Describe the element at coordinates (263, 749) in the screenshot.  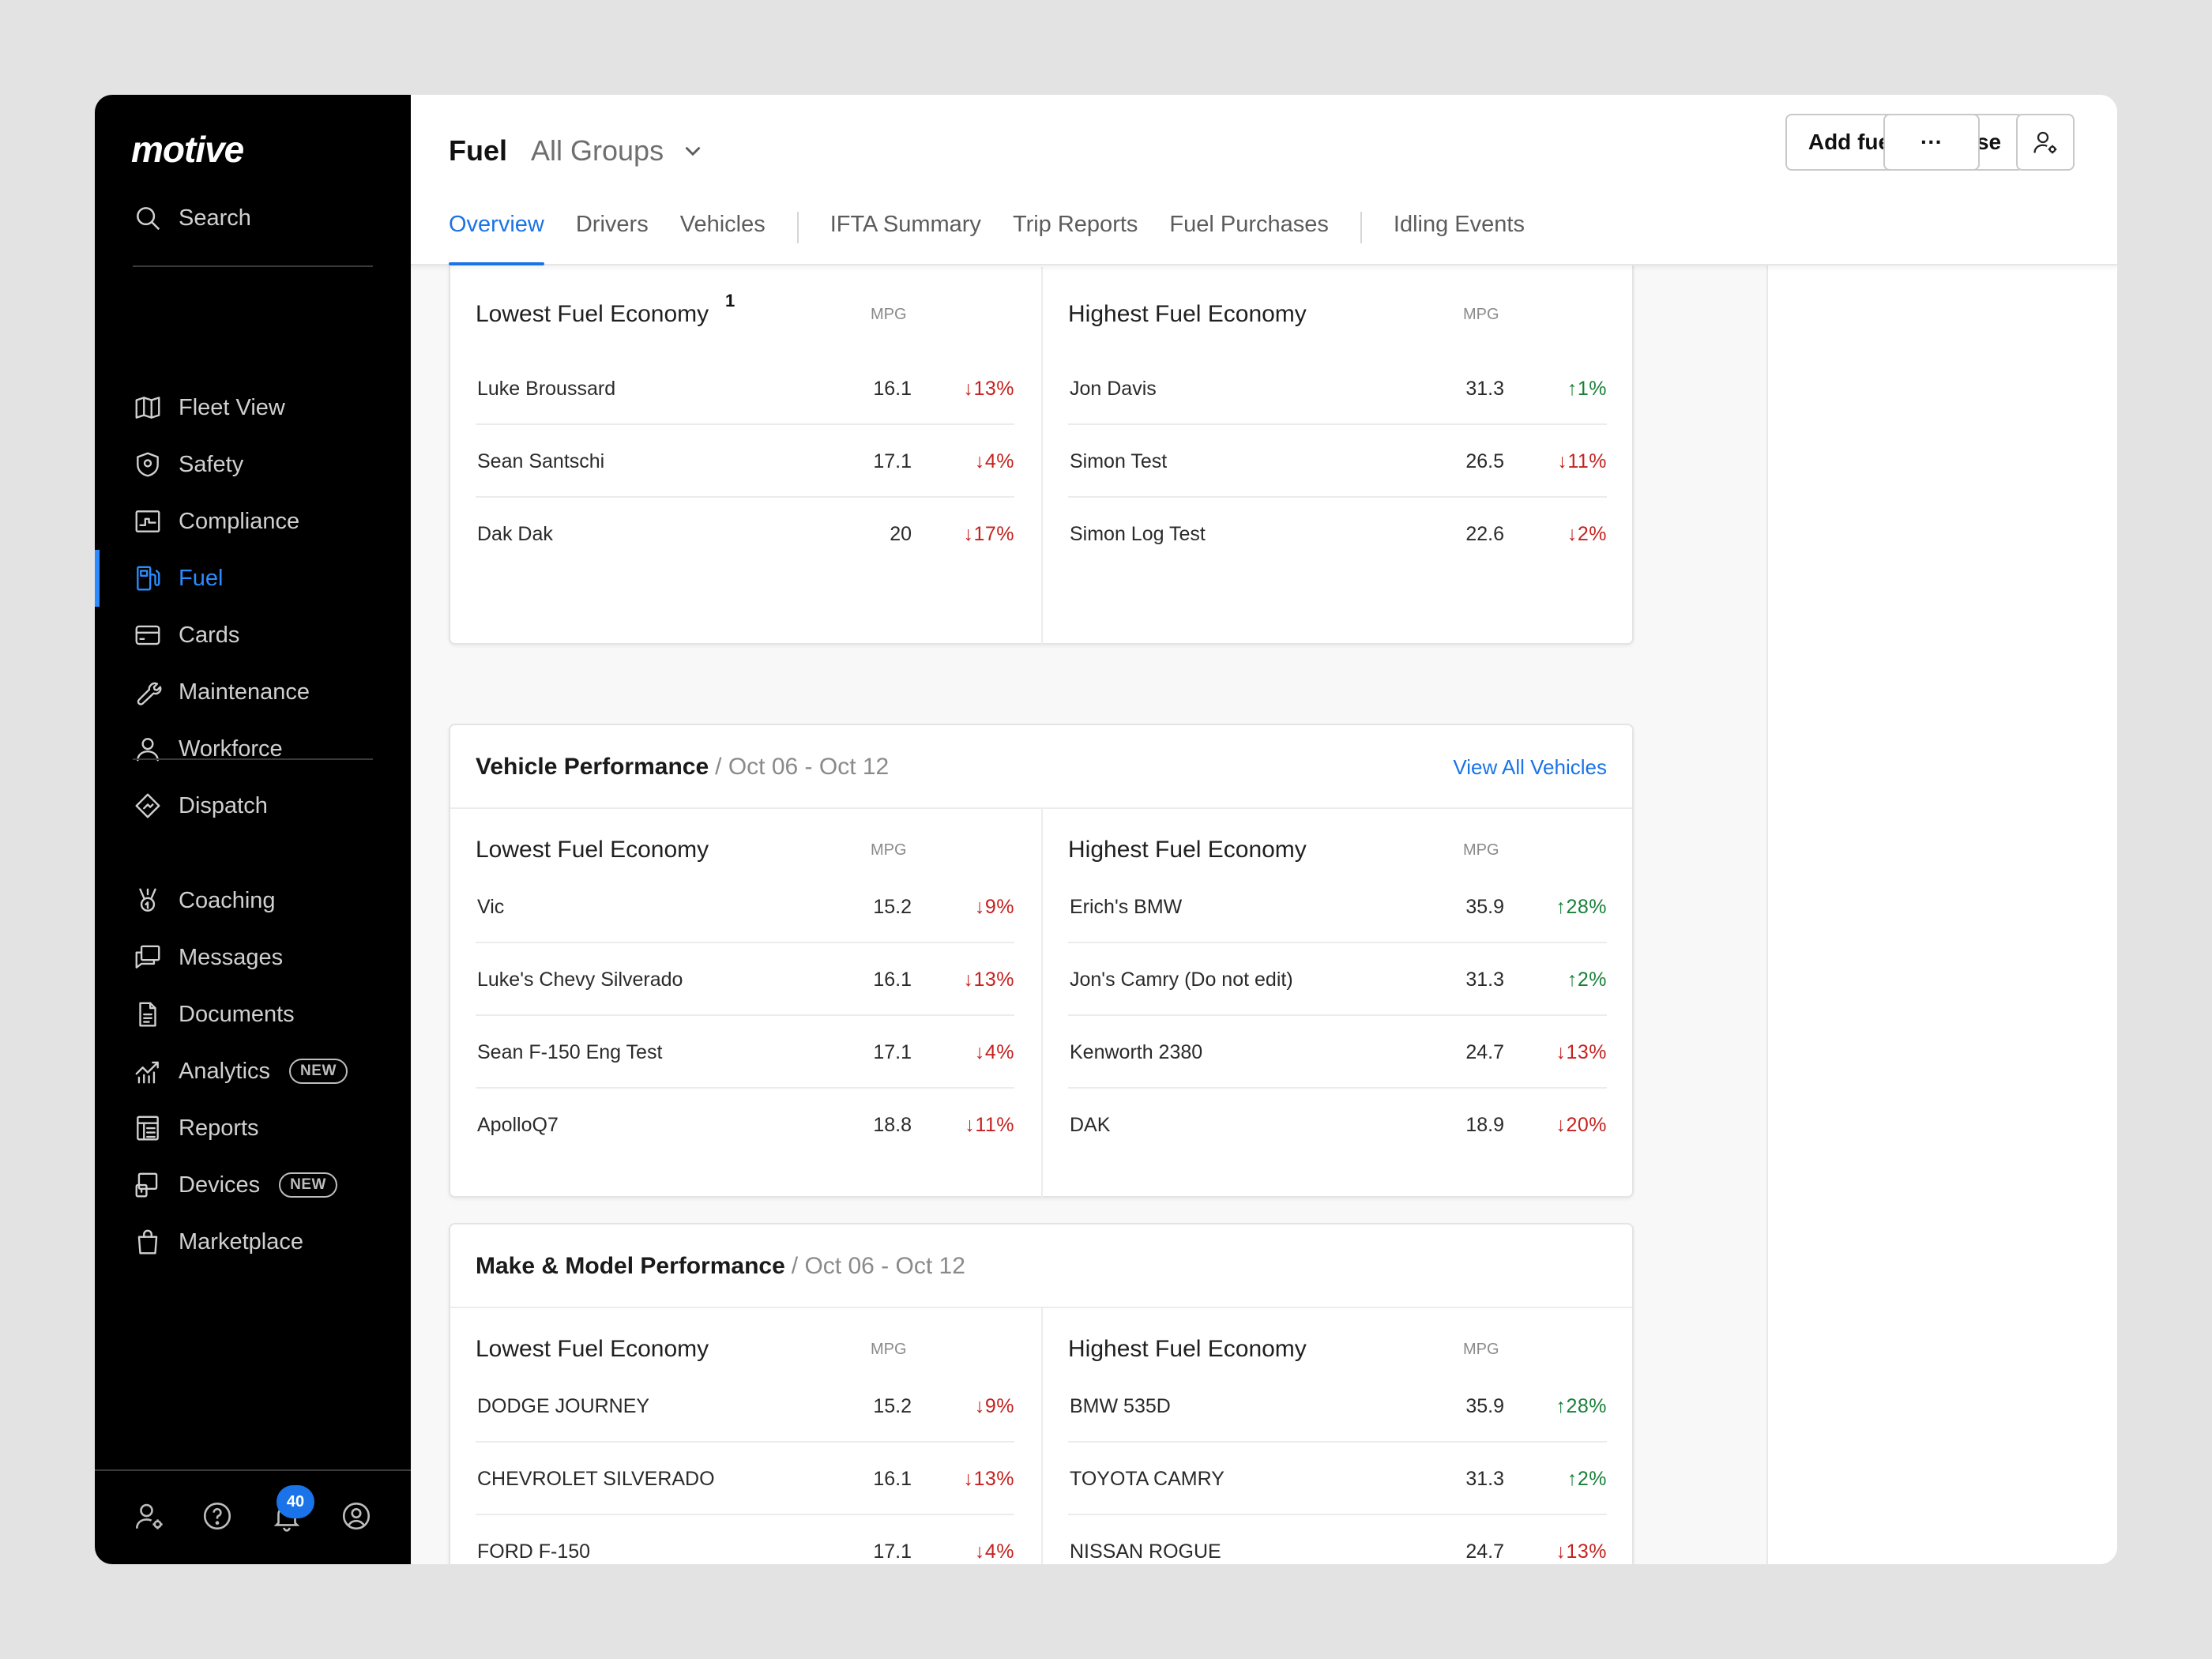
I see `sidebar-item-workforce: Workforce` at that location.